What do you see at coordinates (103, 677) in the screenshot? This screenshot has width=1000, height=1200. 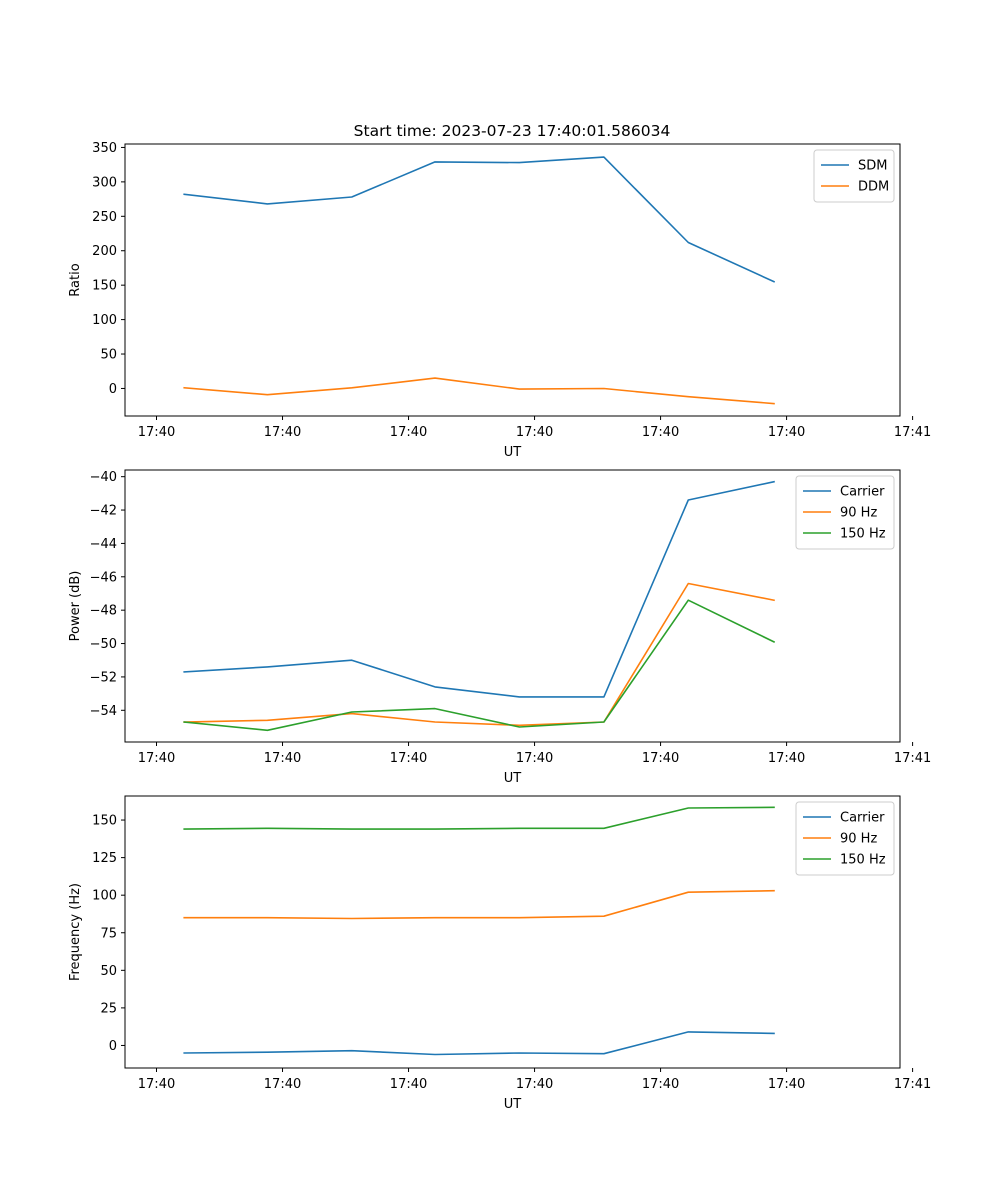 I see `power-y-tick-label: −52` at bounding box center [103, 677].